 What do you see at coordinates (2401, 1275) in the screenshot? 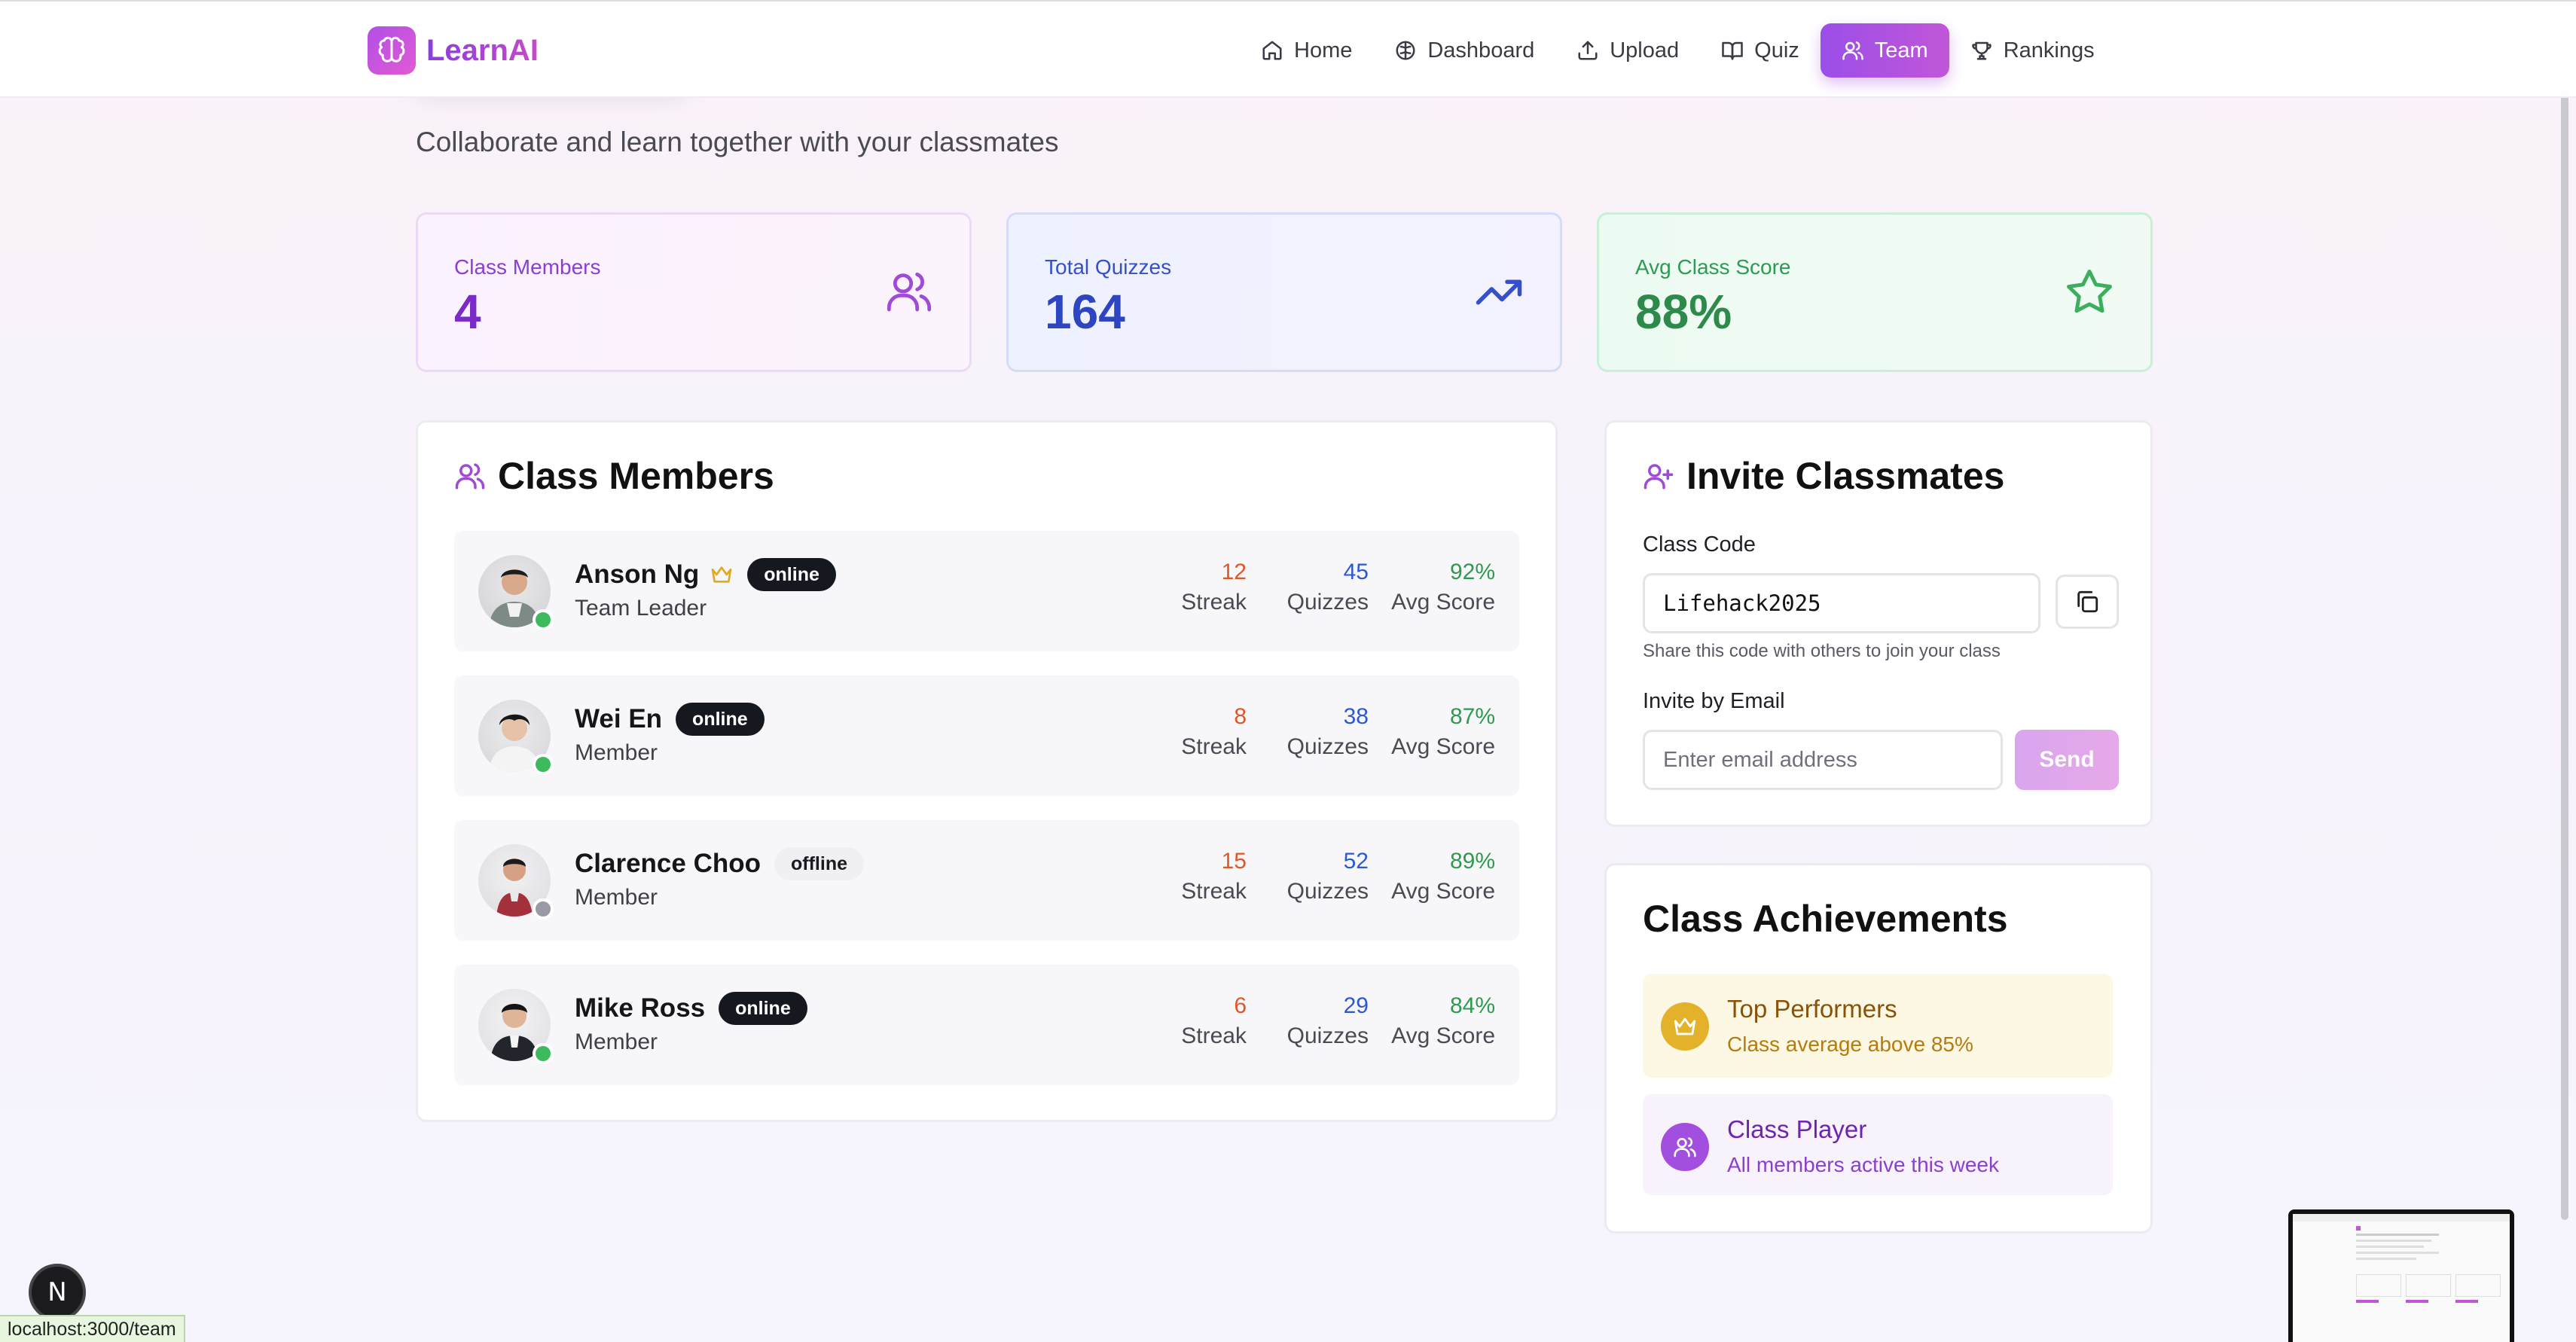
I see `screenshot-preview-thumbnail` at bounding box center [2401, 1275].